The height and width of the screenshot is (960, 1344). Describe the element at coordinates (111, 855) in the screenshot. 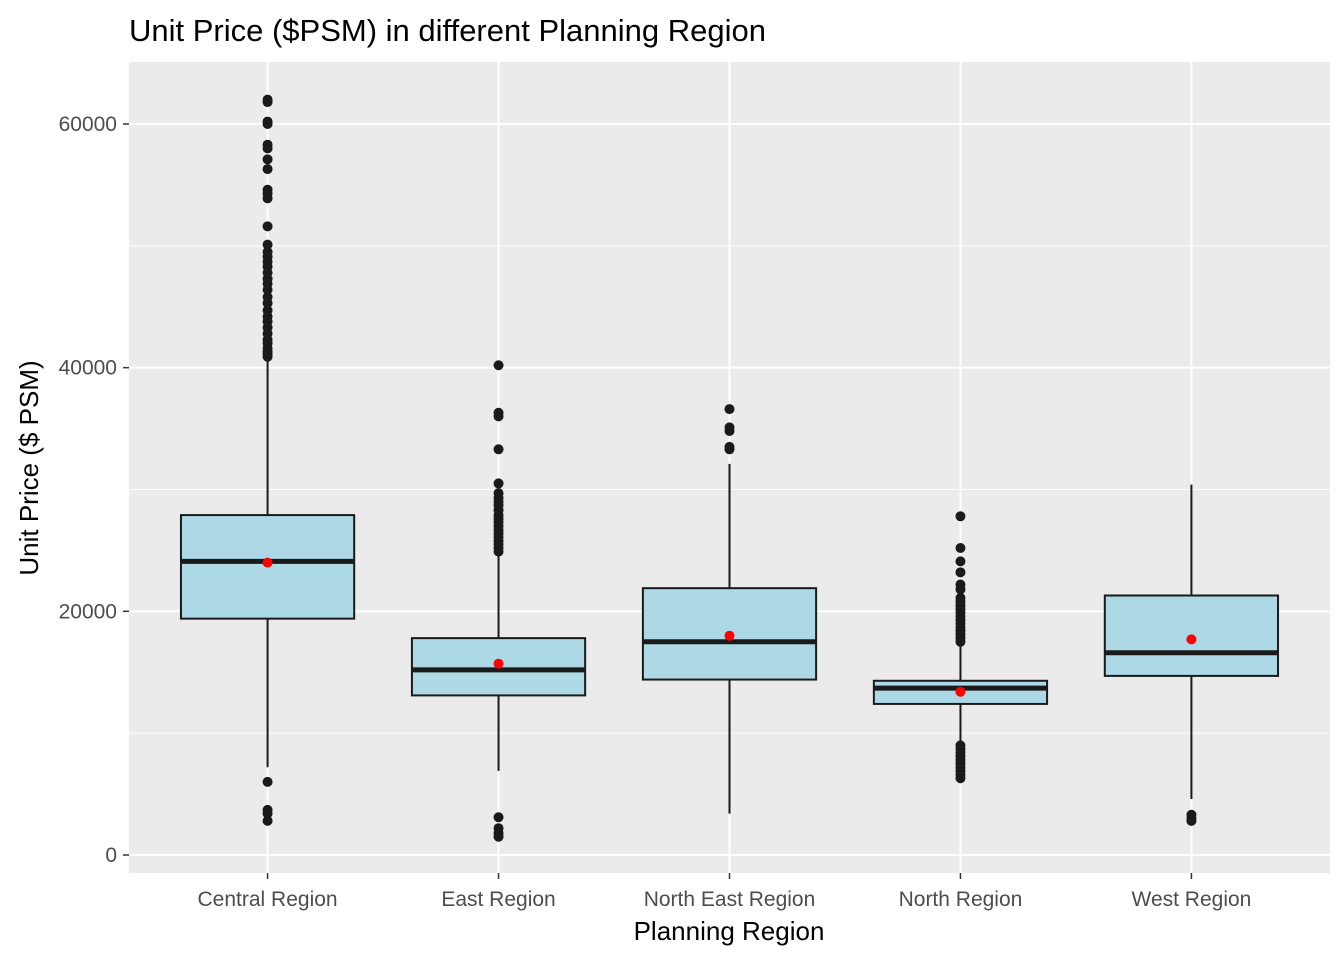

I see `y-tick-label: 0` at that location.